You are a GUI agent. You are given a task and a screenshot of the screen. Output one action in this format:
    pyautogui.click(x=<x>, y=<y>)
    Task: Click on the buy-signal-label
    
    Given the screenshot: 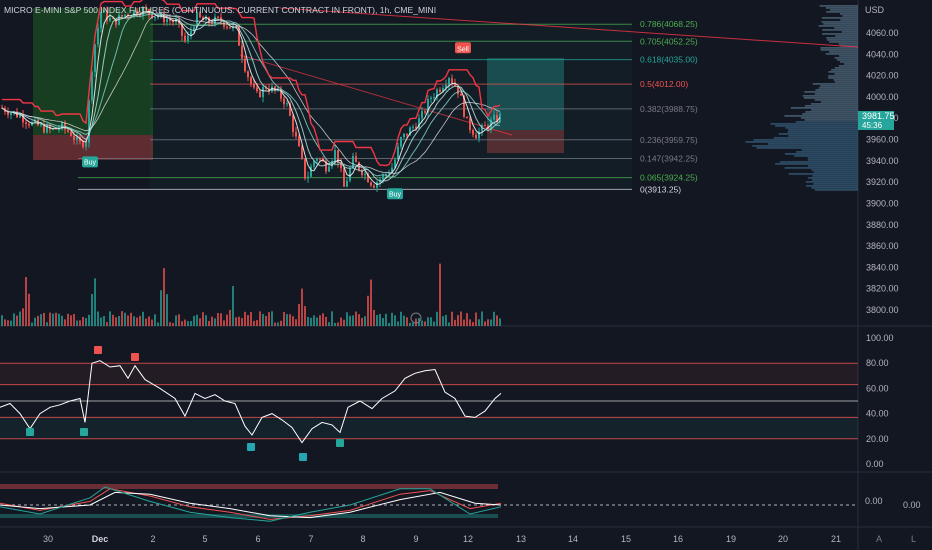 What is the action you would take?
    pyautogui.click(x=90, y=162)
    